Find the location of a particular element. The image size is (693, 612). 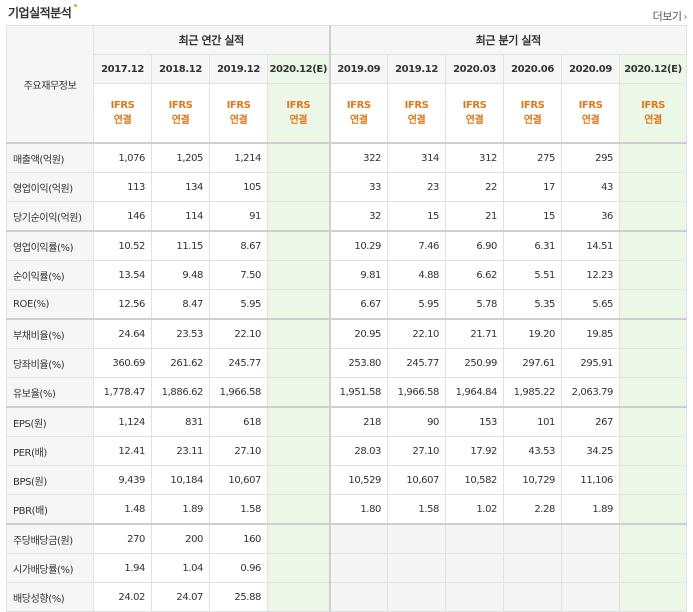

row-label: 영업이익률(%) is located at coordinates (50, 245).